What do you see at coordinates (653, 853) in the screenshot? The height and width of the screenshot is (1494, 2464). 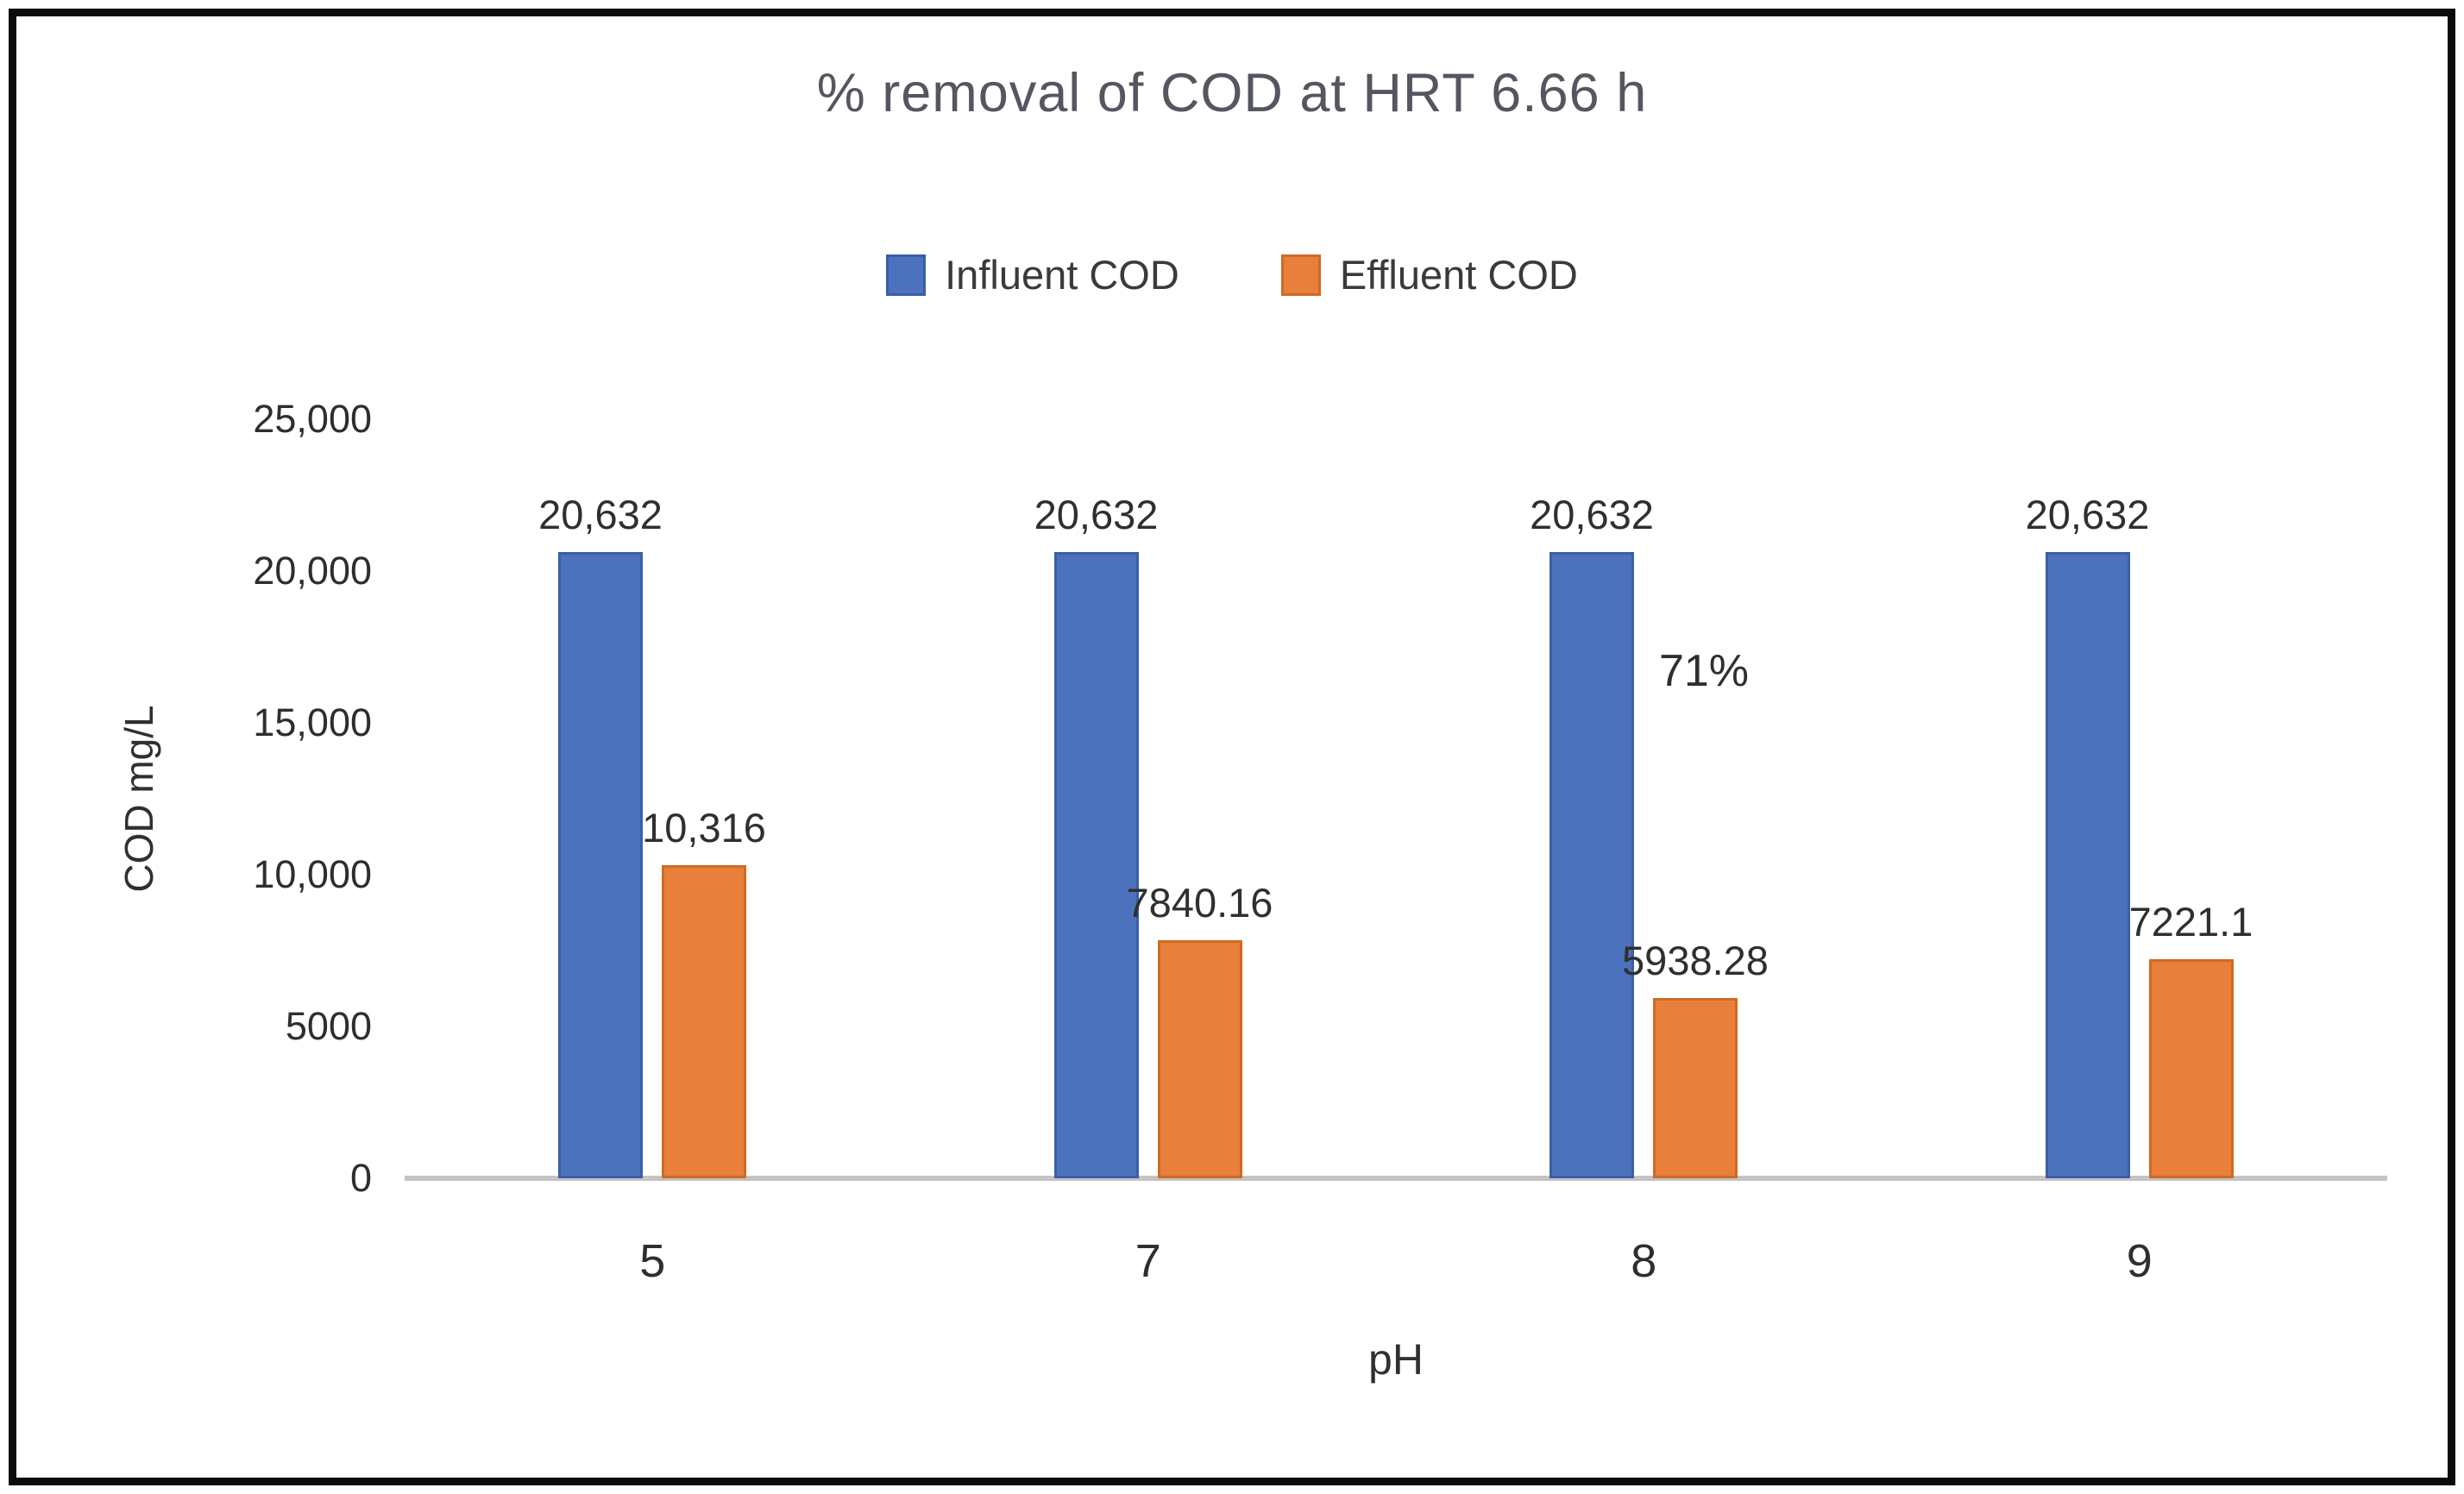 I see `bar-group: 20,632 10,316 5` at bounding box center [653, 853].